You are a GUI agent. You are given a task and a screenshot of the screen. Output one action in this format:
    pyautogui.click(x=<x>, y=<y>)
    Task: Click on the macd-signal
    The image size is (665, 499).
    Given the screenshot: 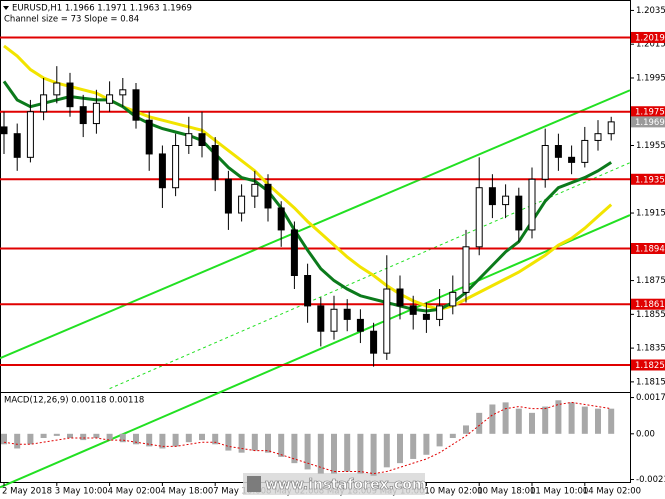 What is the action you would take?
    pyautogui.click(x=307, y=438)
    